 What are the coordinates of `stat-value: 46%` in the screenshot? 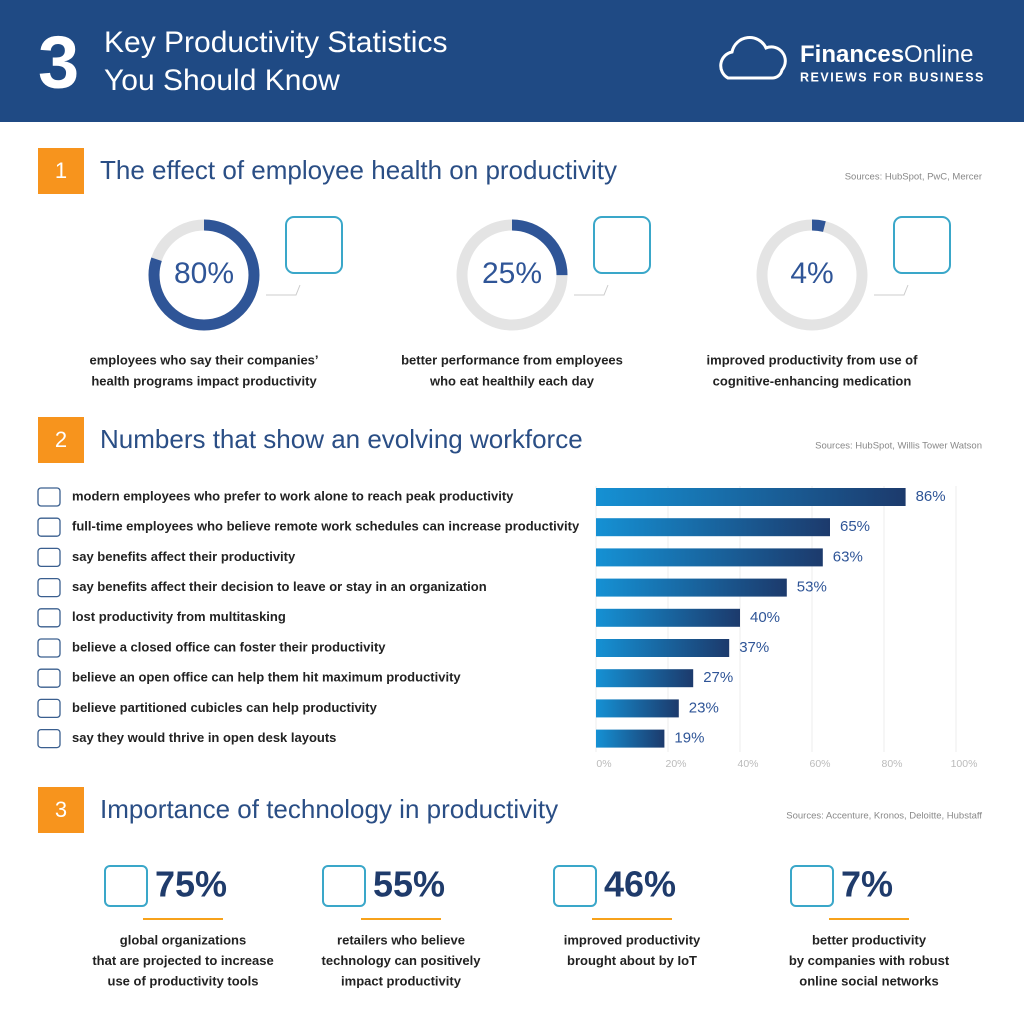 It's located at (640, 884).